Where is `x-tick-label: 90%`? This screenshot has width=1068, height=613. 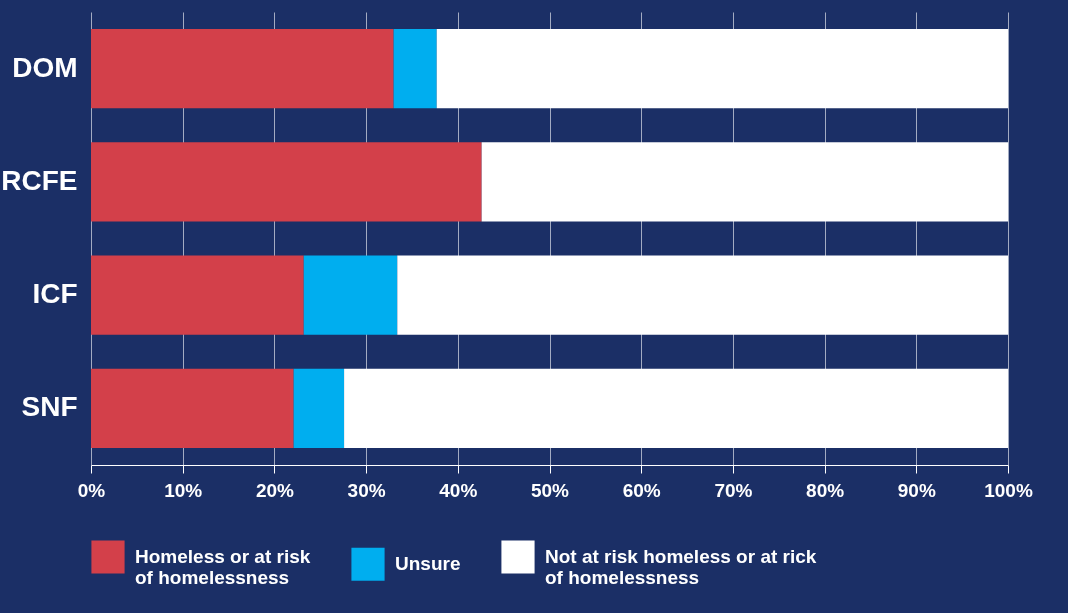 x-tick-label: 90% is located at coordinates (916, 490).